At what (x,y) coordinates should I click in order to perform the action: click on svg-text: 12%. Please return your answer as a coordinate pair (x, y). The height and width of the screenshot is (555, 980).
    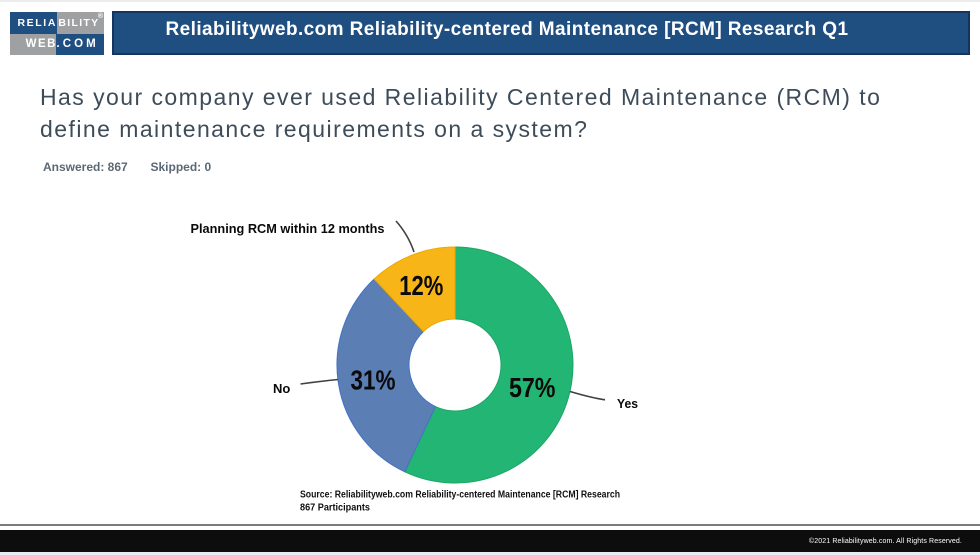
    Looking at the image, I should click on (421, 285).